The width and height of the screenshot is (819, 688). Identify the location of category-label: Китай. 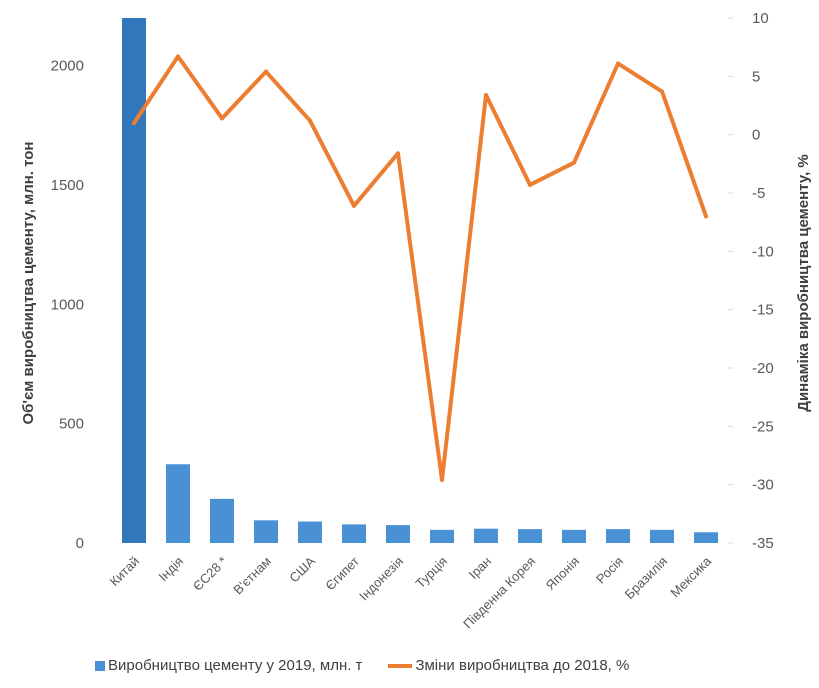
(124, 571).